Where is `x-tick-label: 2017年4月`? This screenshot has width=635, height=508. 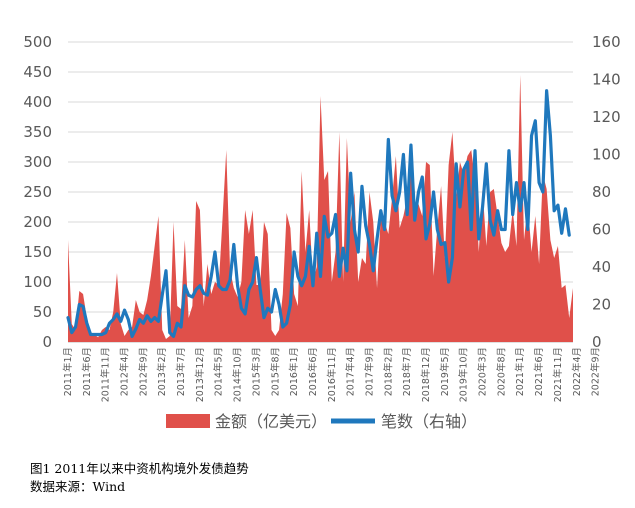 x-tick-label: 2017年4月 is located at coordinates (351, 371).